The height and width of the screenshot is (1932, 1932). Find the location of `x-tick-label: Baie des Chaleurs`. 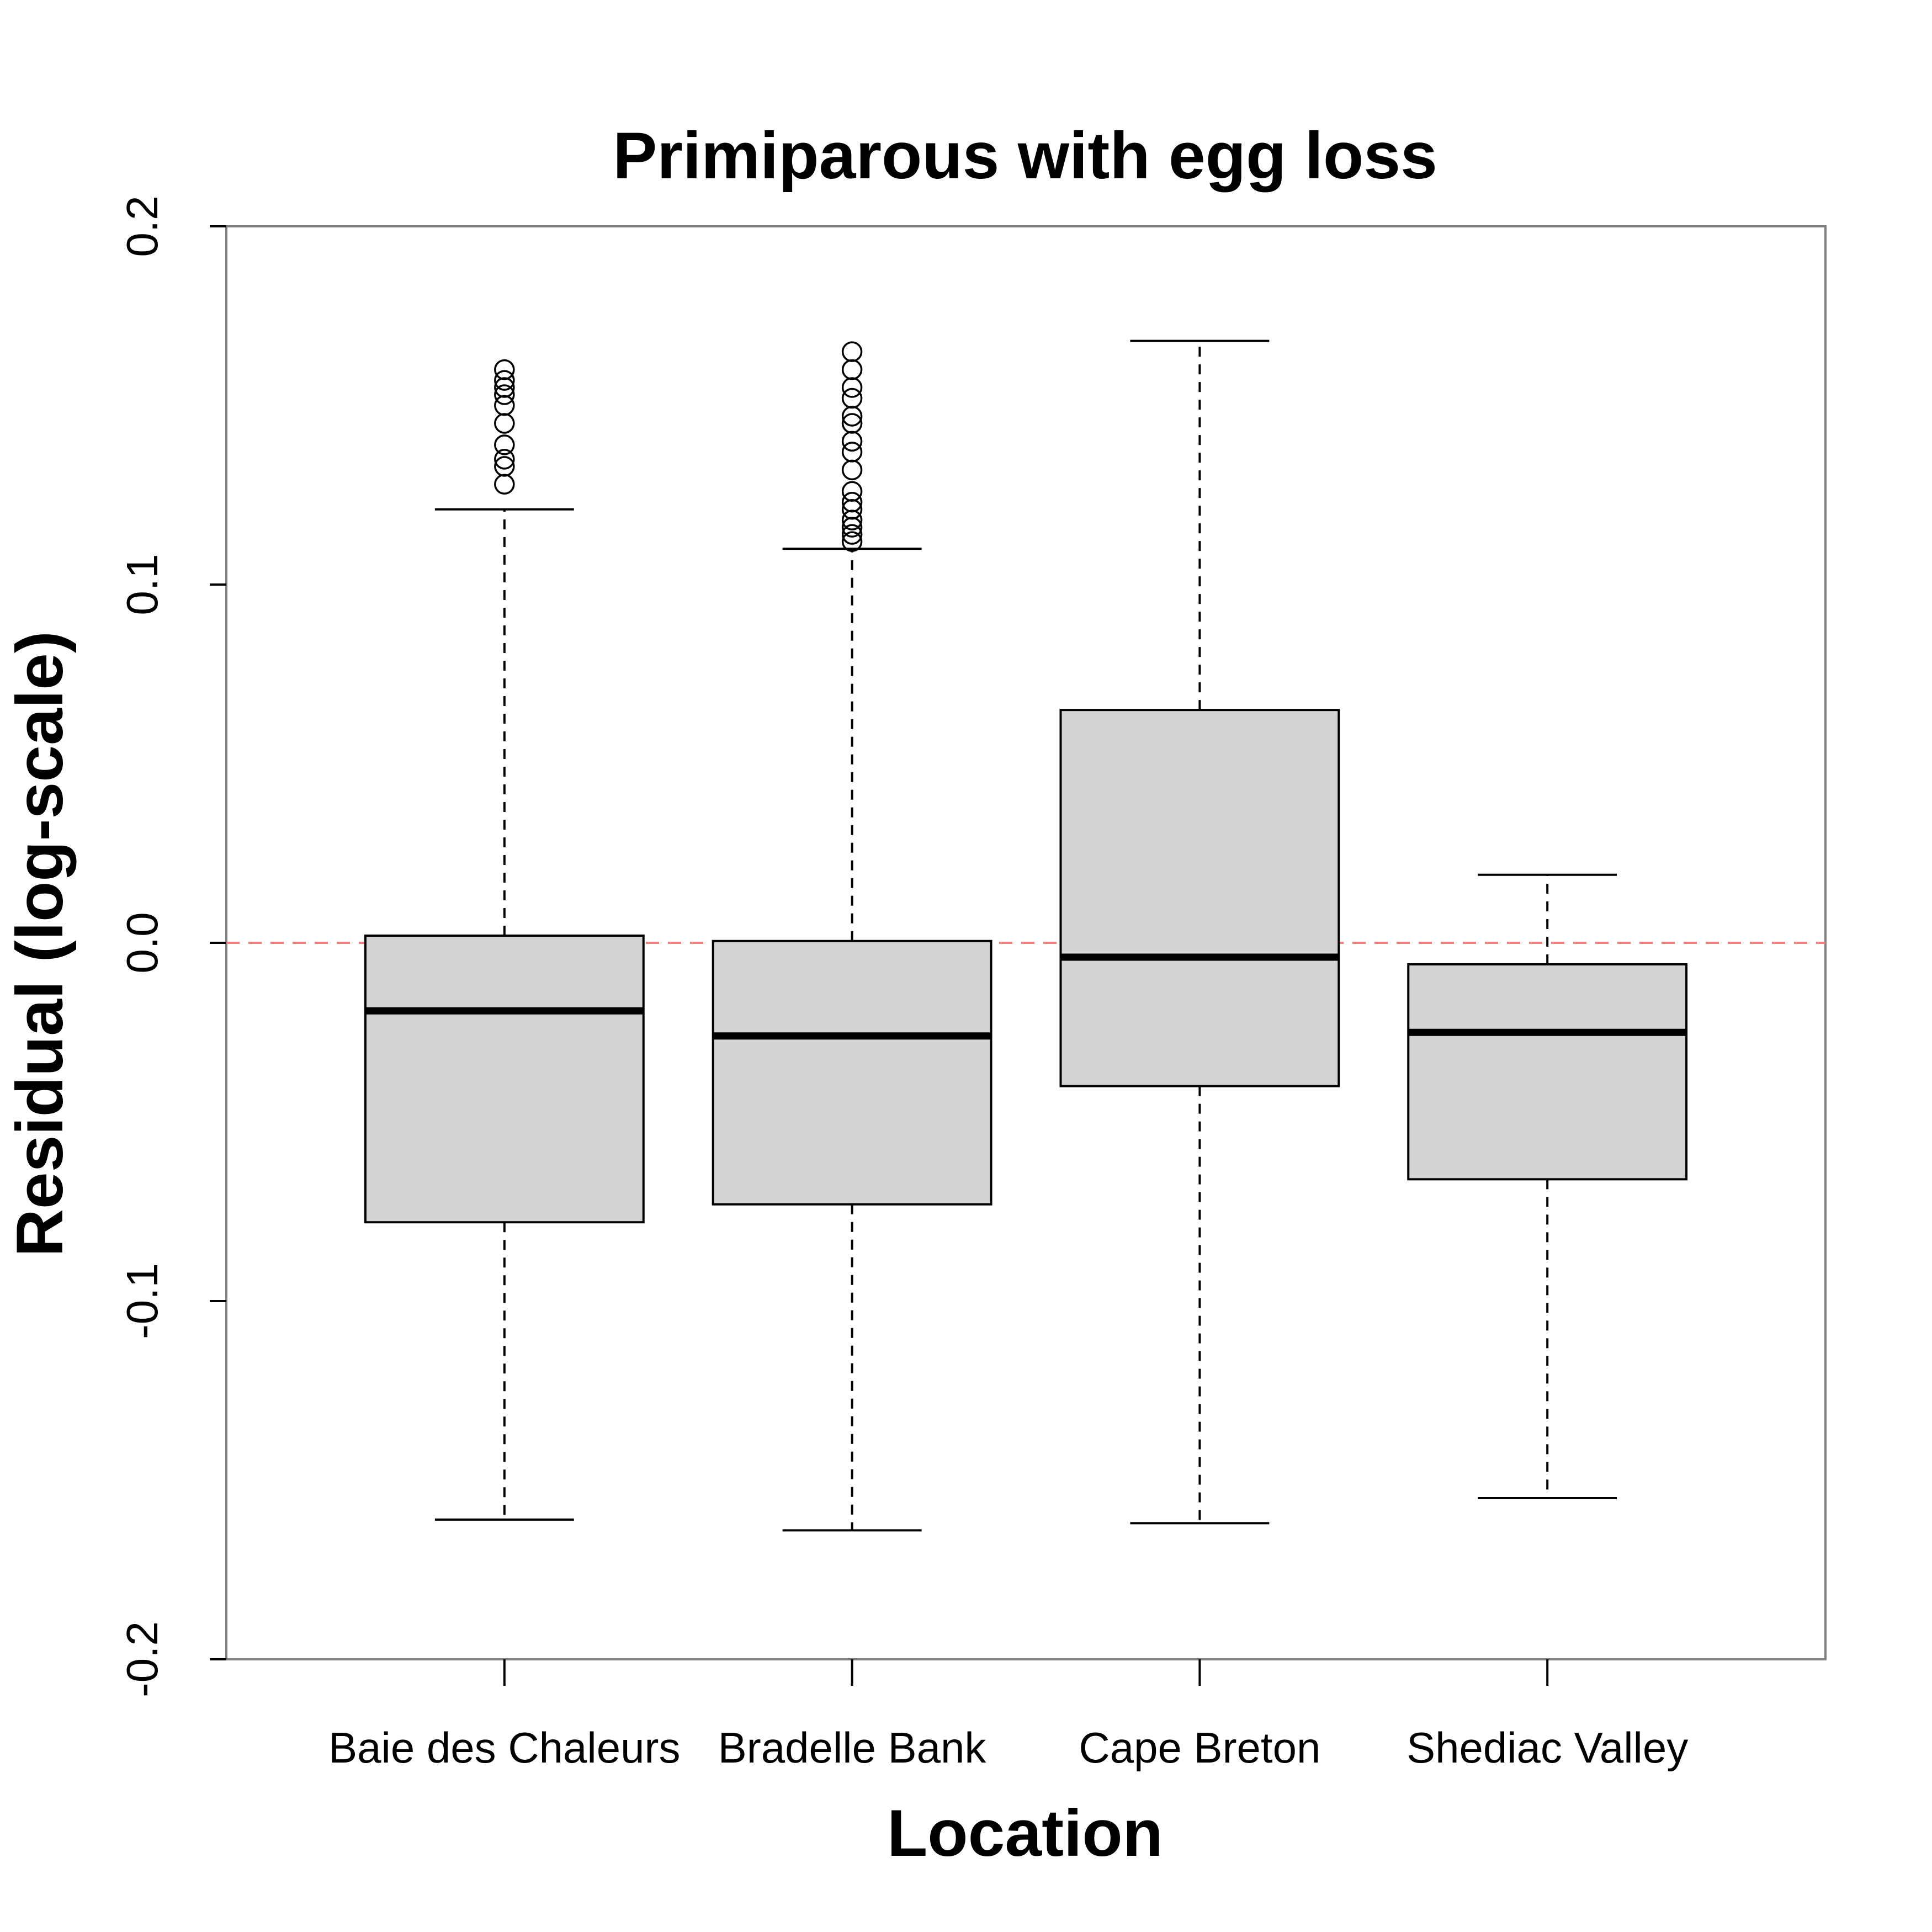

x-tick-label: Baie des Chaleurs is located at coordinates (504, 1748).